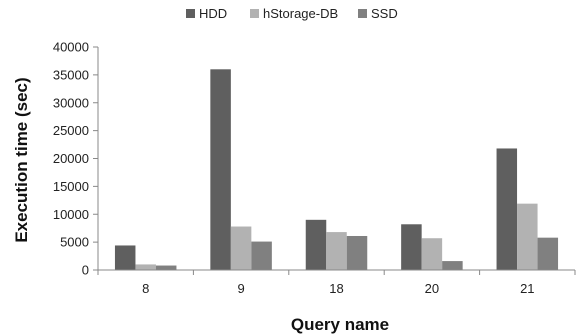 The image size is (581, 336). I want to click on y-tick-label: 30000, so click(71, 102).